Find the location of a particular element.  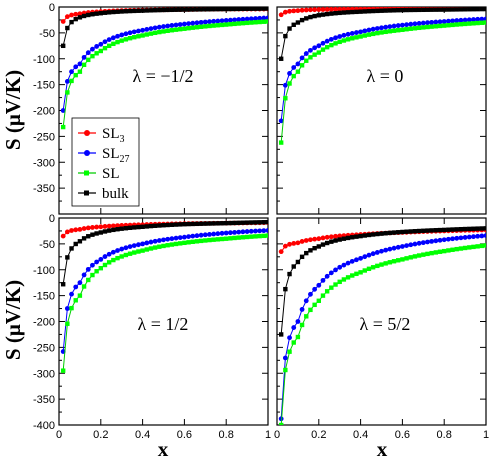

y-tick-label: -100 is located at coordinates (44, 60).